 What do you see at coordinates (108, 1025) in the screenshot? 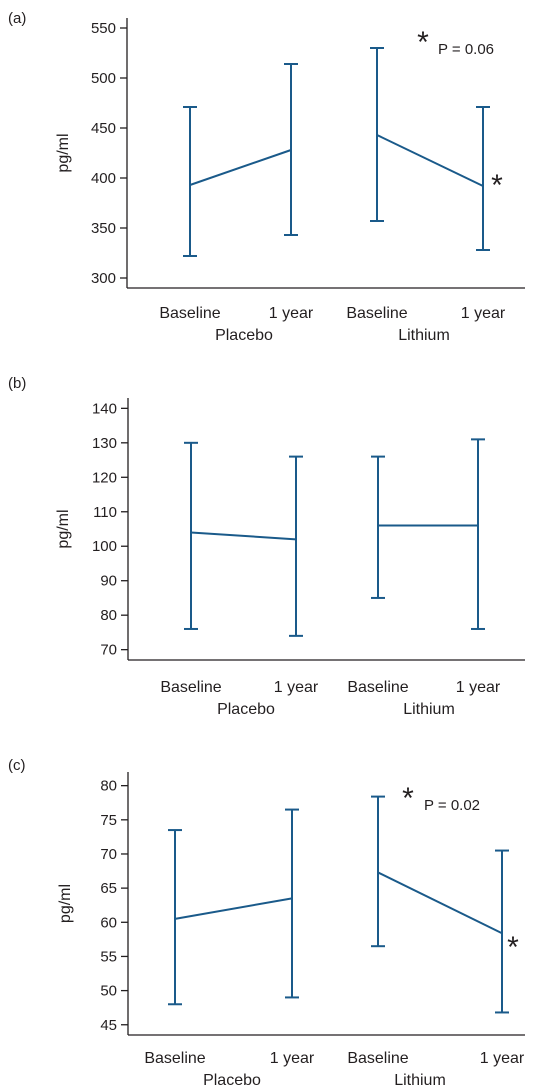
I see `y-tick-label: 45` at bounding box center [108, 1025].